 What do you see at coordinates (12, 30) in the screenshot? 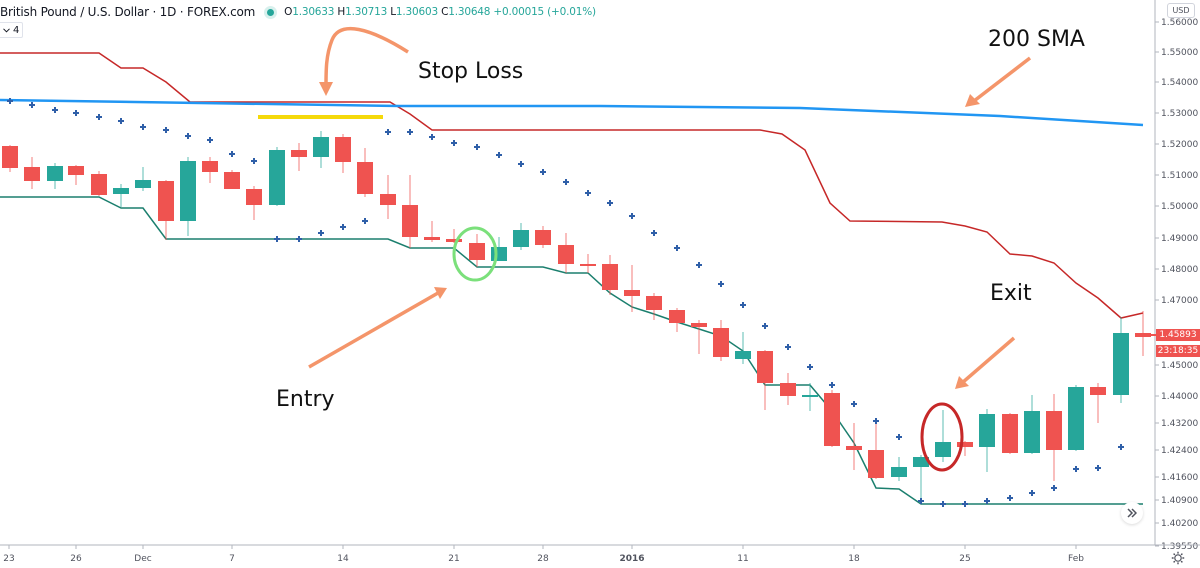
I see `indicators-toggle-button: 4` at bounding box center [12, 30].